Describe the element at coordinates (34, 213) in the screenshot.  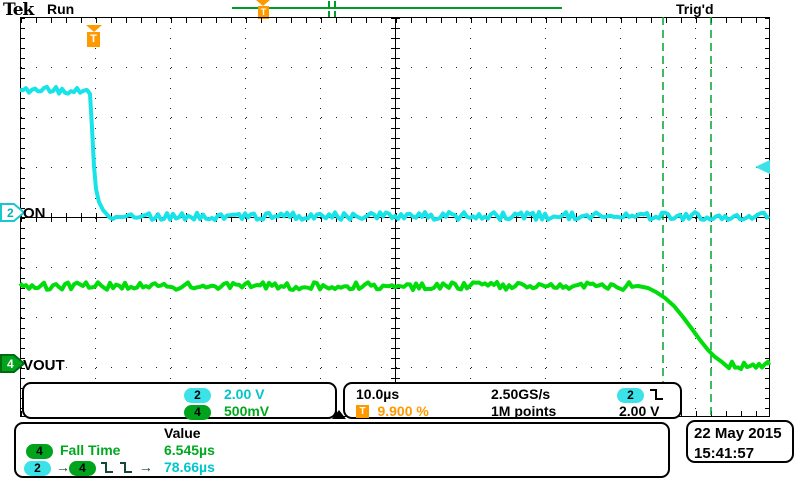
I see `ch2-waveform-label: ON` at that location.